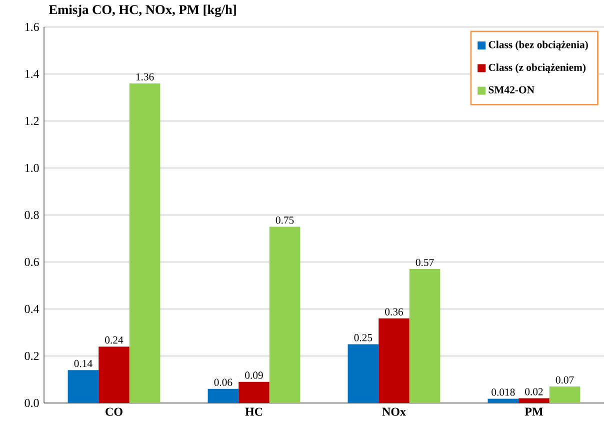  What do you see at coordinates (537, 68) in the screenshot?
I see `legend-label: Class (z obciążeniem)` at bounding box center [537, 68].